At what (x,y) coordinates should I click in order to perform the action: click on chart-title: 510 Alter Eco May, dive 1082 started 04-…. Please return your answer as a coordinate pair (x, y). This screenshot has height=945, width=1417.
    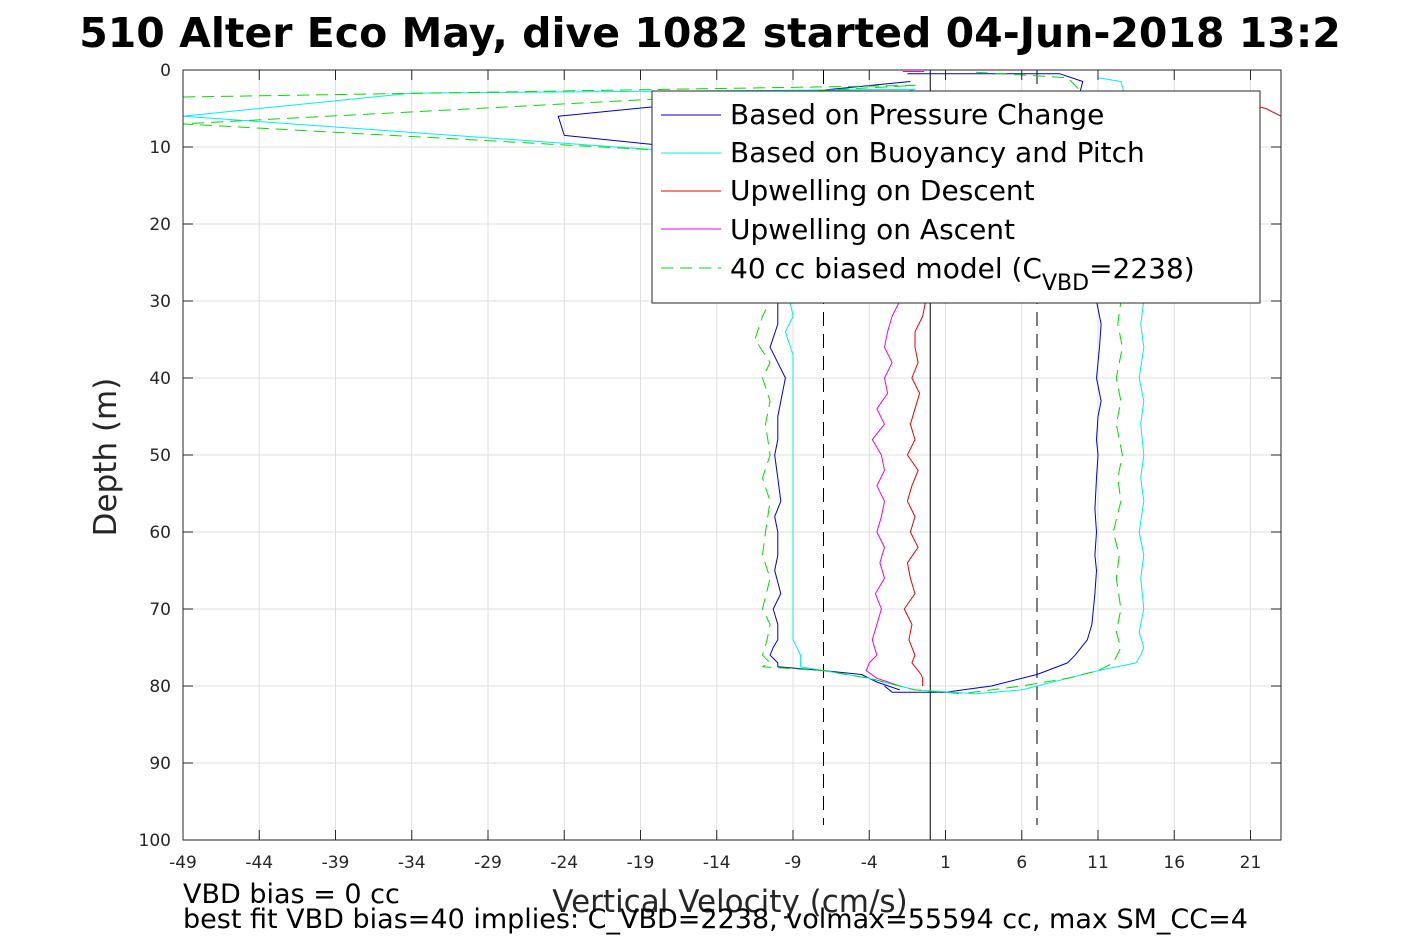
    Looking at the image, I should click on (710, 33).